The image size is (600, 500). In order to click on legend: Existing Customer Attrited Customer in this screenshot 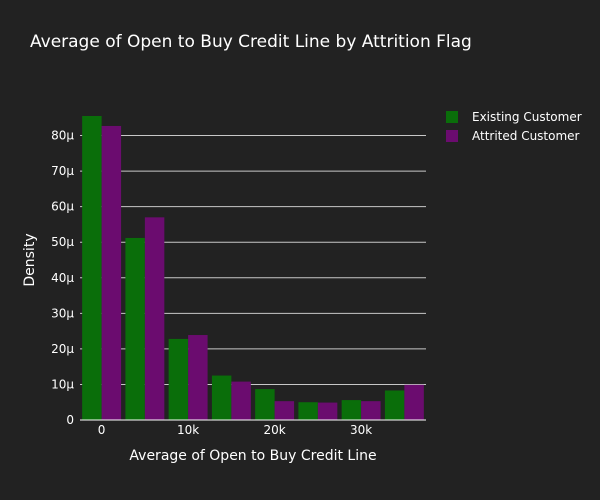, I will do `click(514, 126)`.